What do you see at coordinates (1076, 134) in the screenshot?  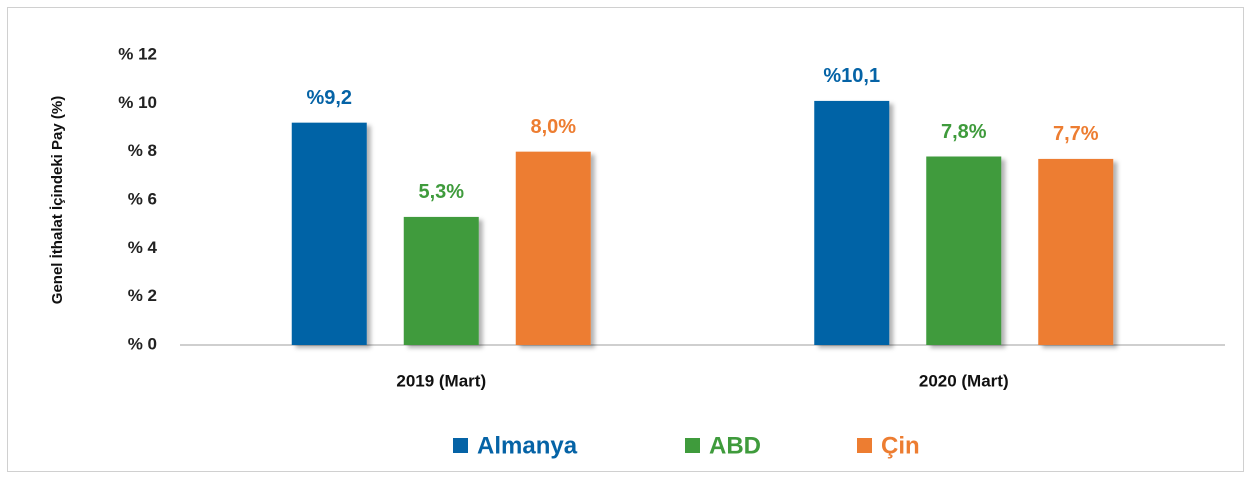 I see `value-label: 7,7%` at bounding box center [1076, 134].